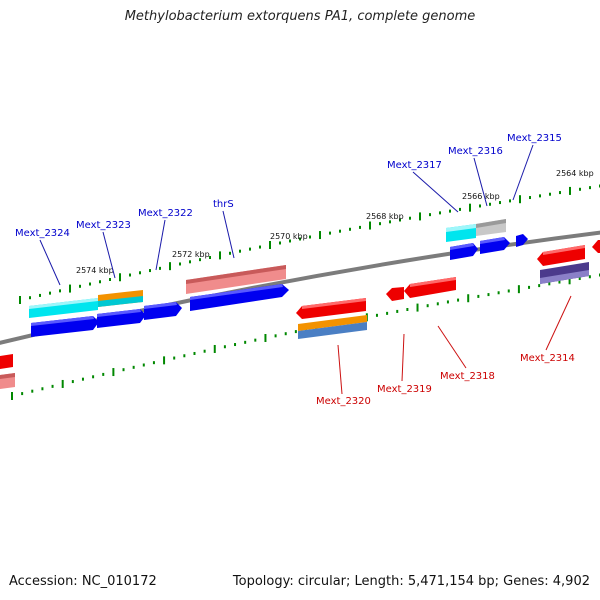  What do you see at coordinates (534, 138) in the screenshot?
I see `gene-label-upper: Mext_2315` at bounding box center [534, 138].